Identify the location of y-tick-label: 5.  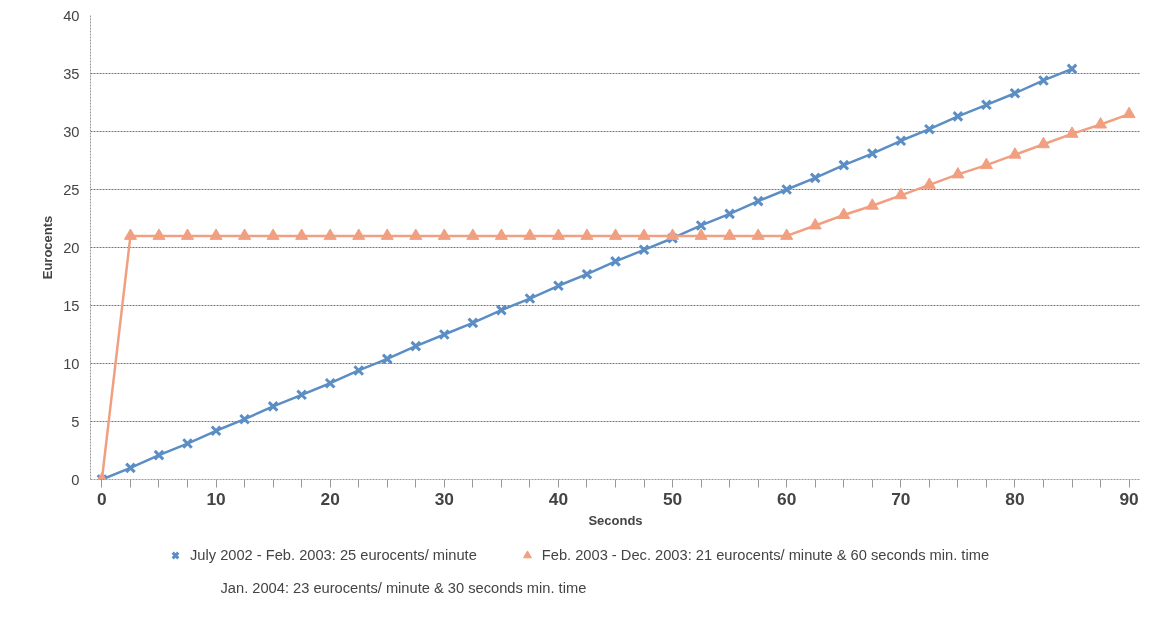
(75, 421).